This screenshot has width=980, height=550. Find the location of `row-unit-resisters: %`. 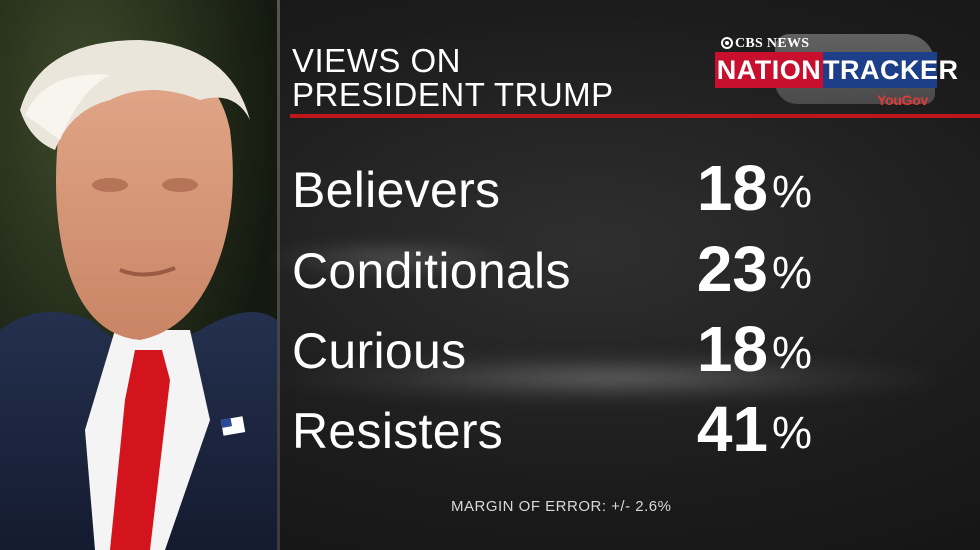

row-unit-resisters: % is located at coordinates (792, 432).